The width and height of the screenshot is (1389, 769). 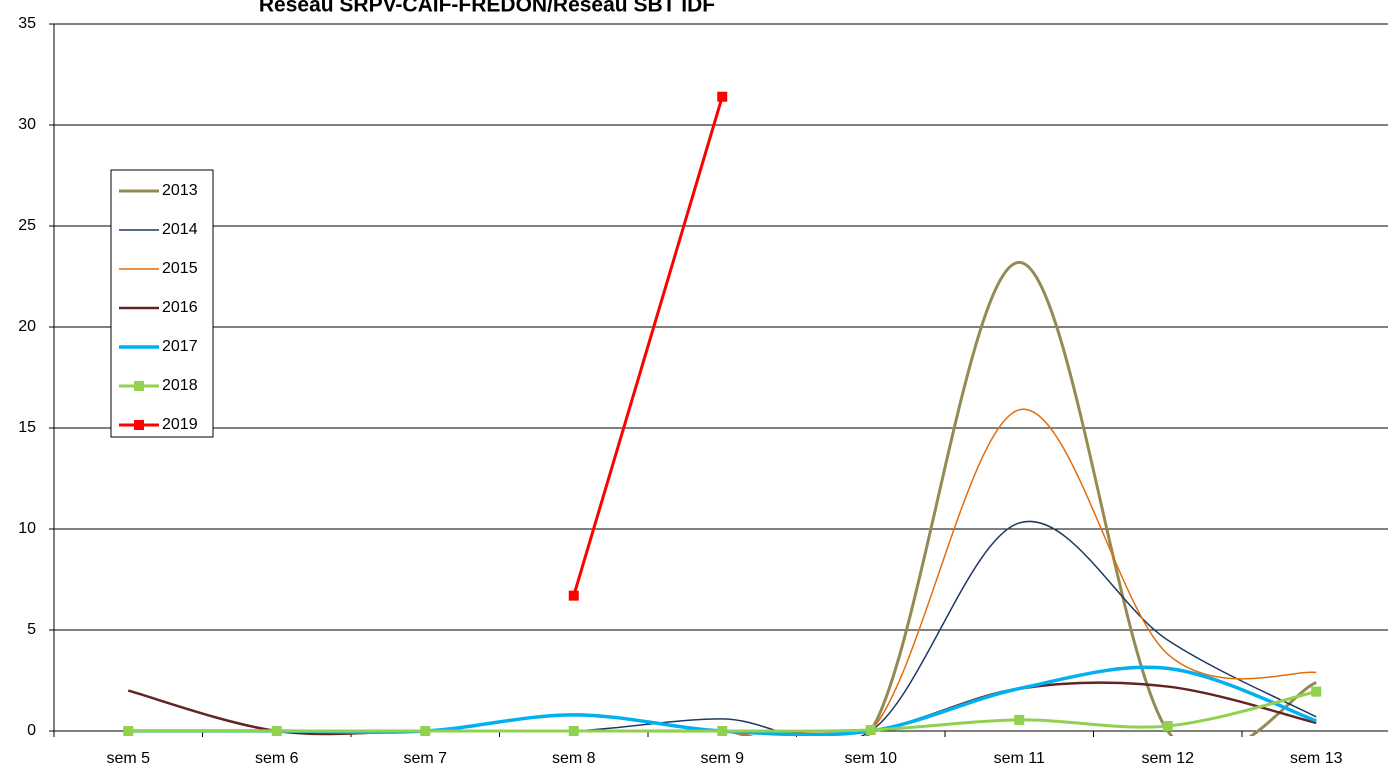 What do you see at coordinates (487, 8) in the screenshot?
I see `chart-title: Réseau SRPV-CAIF-FREDON/Réseau SBT IDF` at bounding box center [487, 8].